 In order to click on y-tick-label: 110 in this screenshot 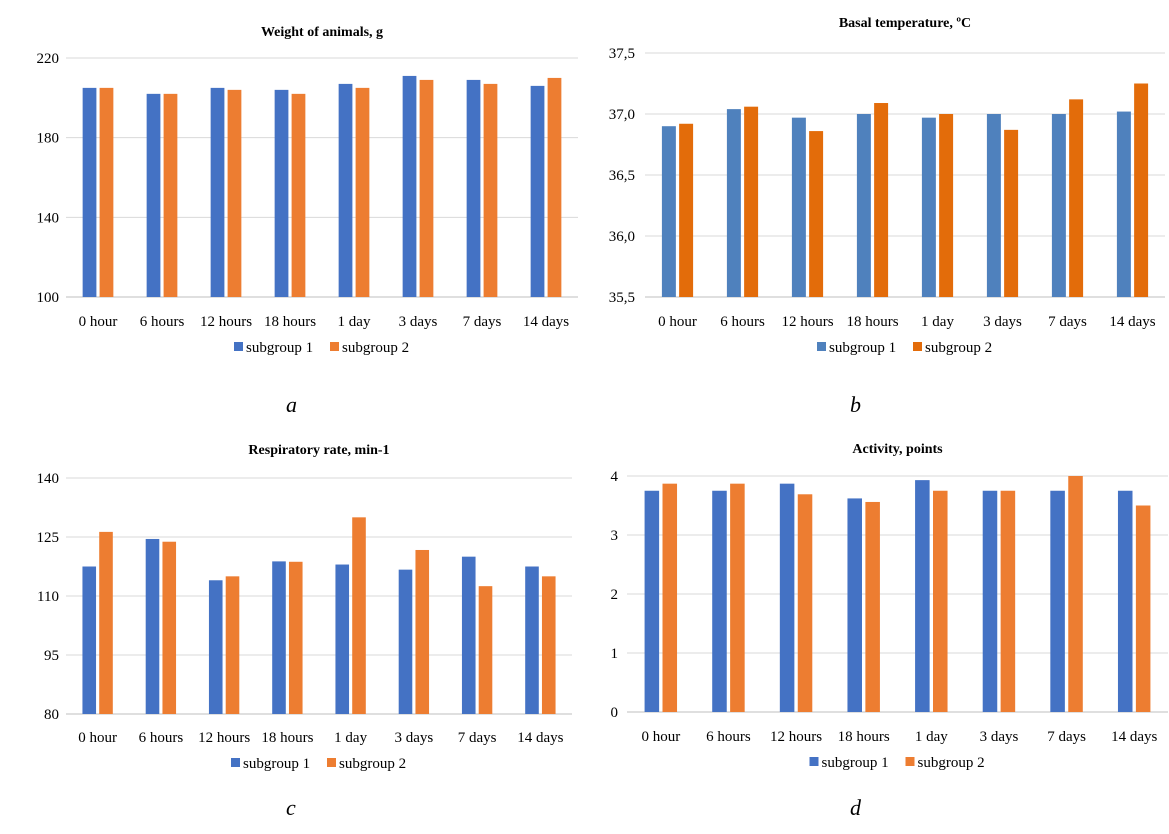, I will do `click(48, 597)`.